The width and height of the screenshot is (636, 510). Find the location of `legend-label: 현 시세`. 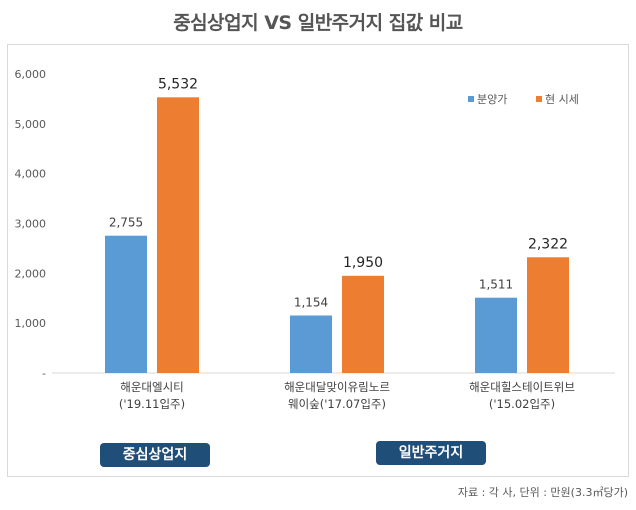

legend-label: 현 시세 is located at coordinates (562, 99).